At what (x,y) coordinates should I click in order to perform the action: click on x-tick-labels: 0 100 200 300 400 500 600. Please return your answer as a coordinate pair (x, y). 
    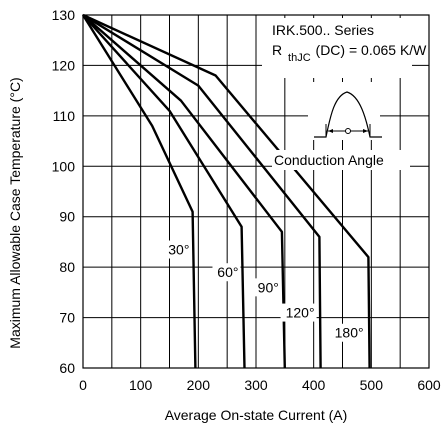
    Looking at the image, I should click on (260, 385).